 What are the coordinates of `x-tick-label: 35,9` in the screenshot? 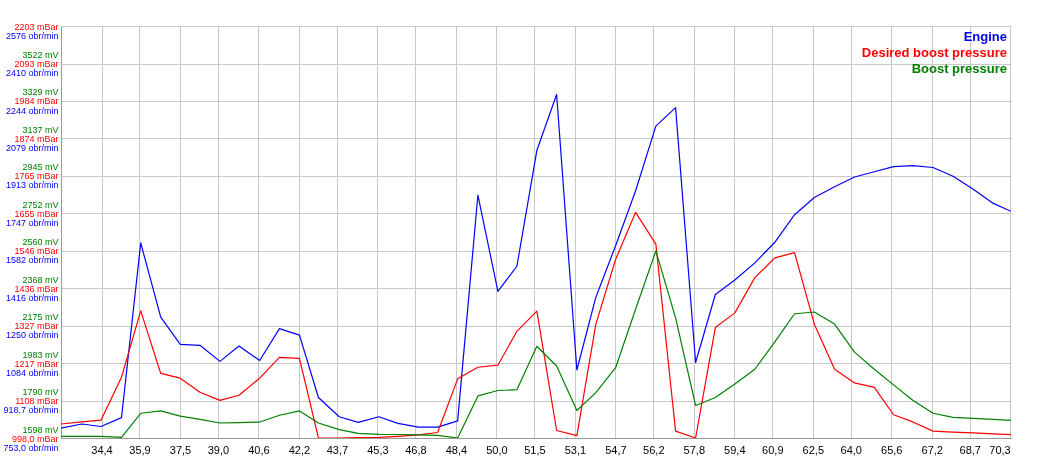 It's located at (140, 449).